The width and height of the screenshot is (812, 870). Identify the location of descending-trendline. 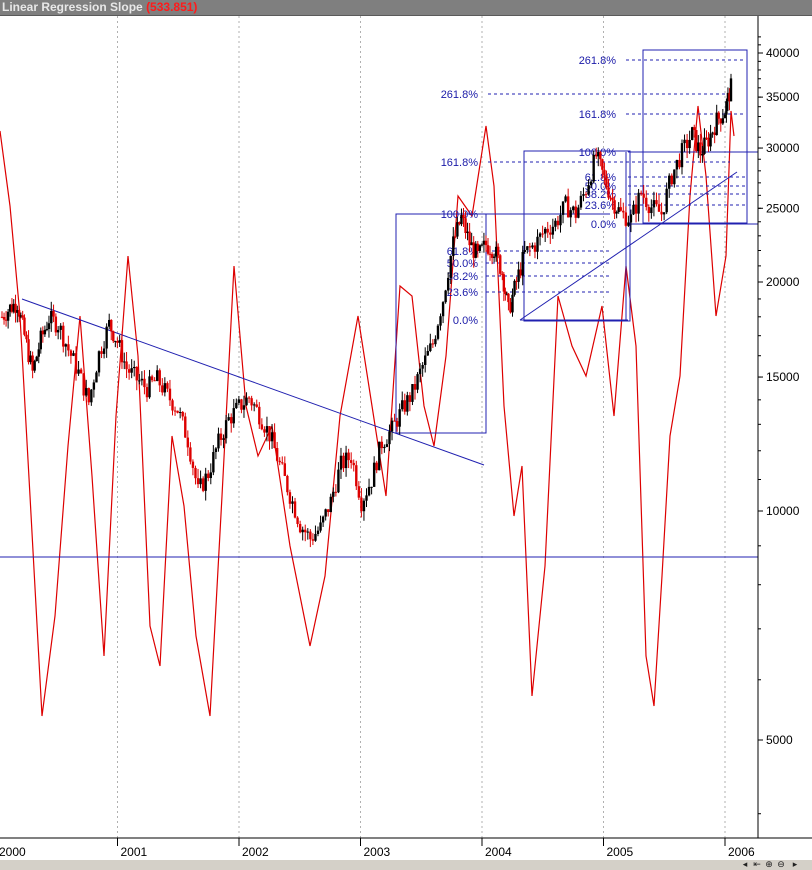
(253, 382).